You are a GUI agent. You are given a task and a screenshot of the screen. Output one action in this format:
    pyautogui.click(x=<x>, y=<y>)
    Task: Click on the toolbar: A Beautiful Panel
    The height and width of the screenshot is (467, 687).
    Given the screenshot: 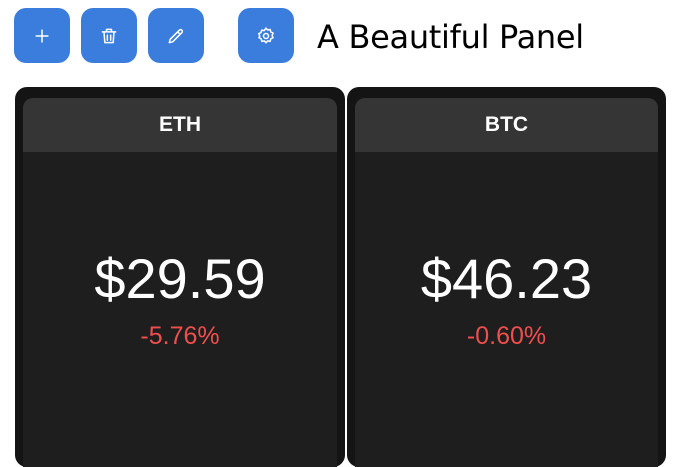 What is the action you would take?
    pyautogui.click(x=343, y=35)
    